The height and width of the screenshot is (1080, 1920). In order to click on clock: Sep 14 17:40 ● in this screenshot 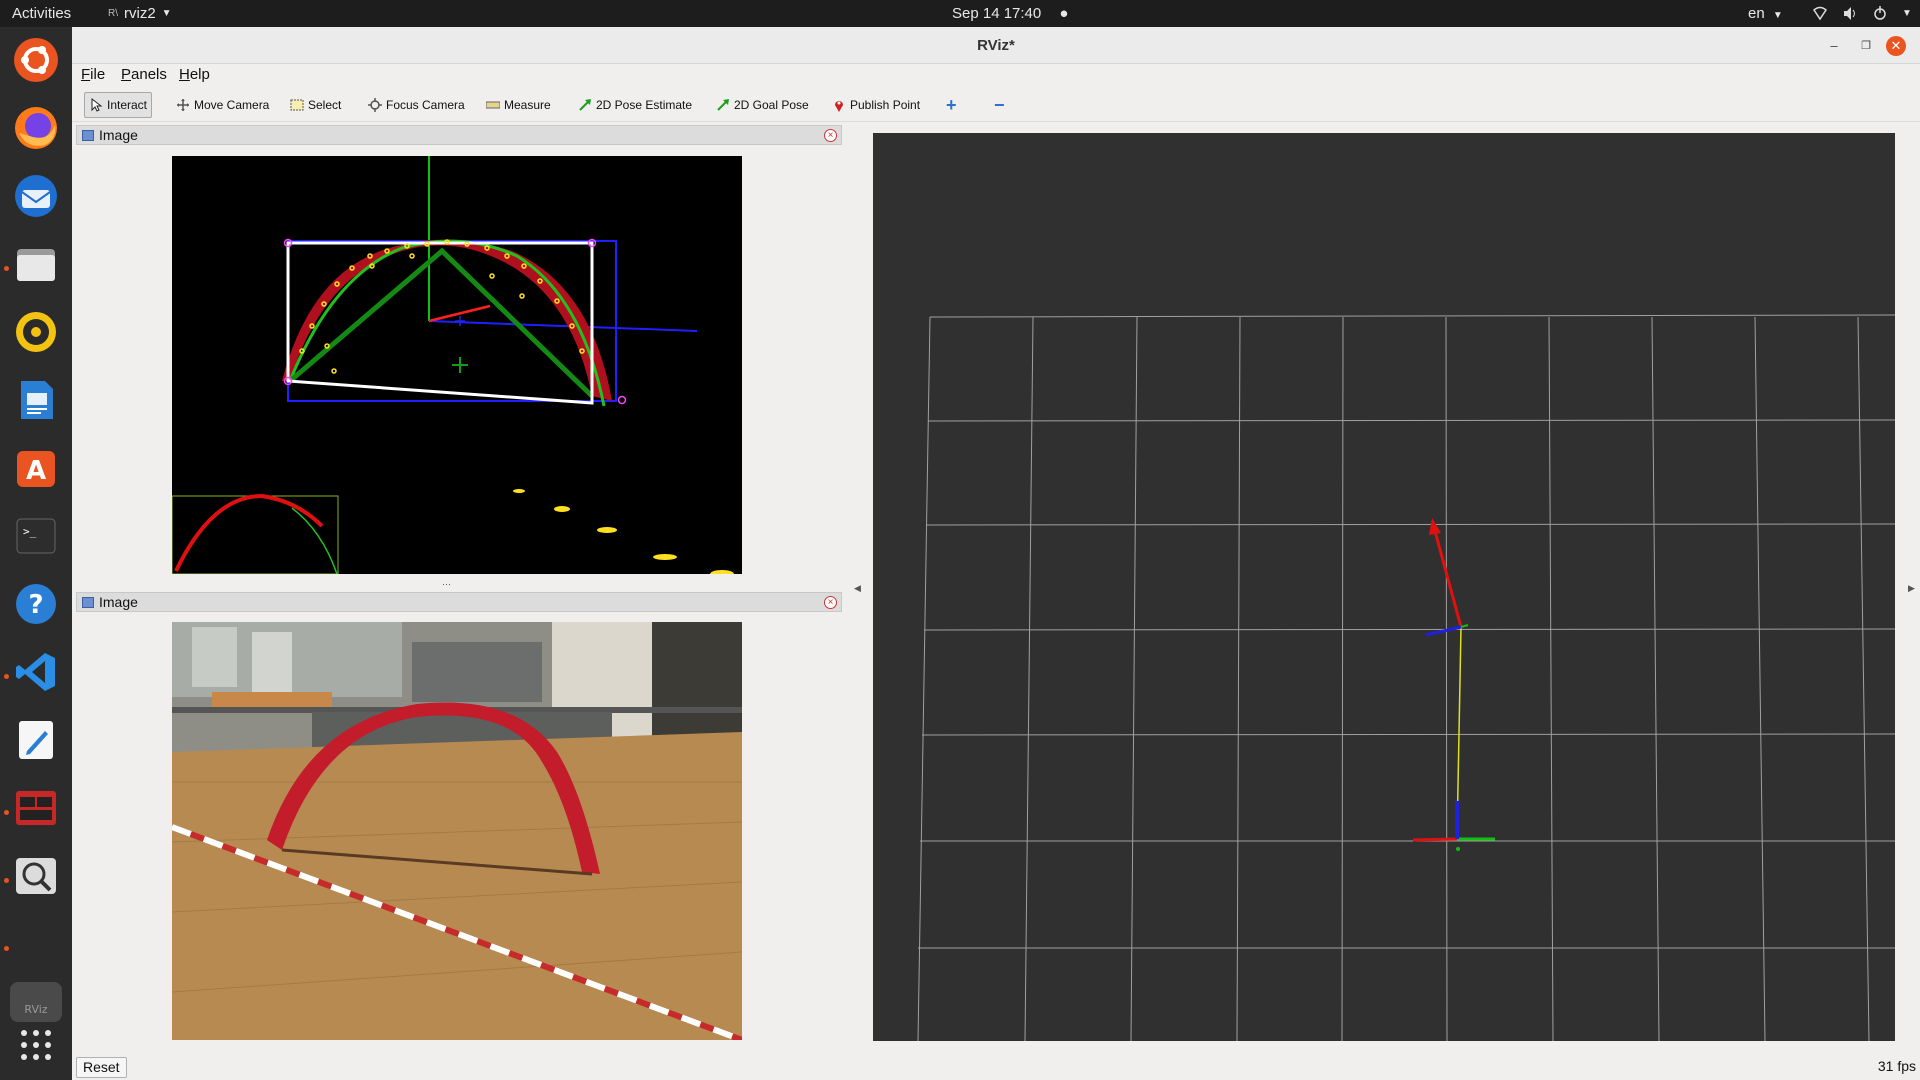, I will do `click(1010, 13)`.